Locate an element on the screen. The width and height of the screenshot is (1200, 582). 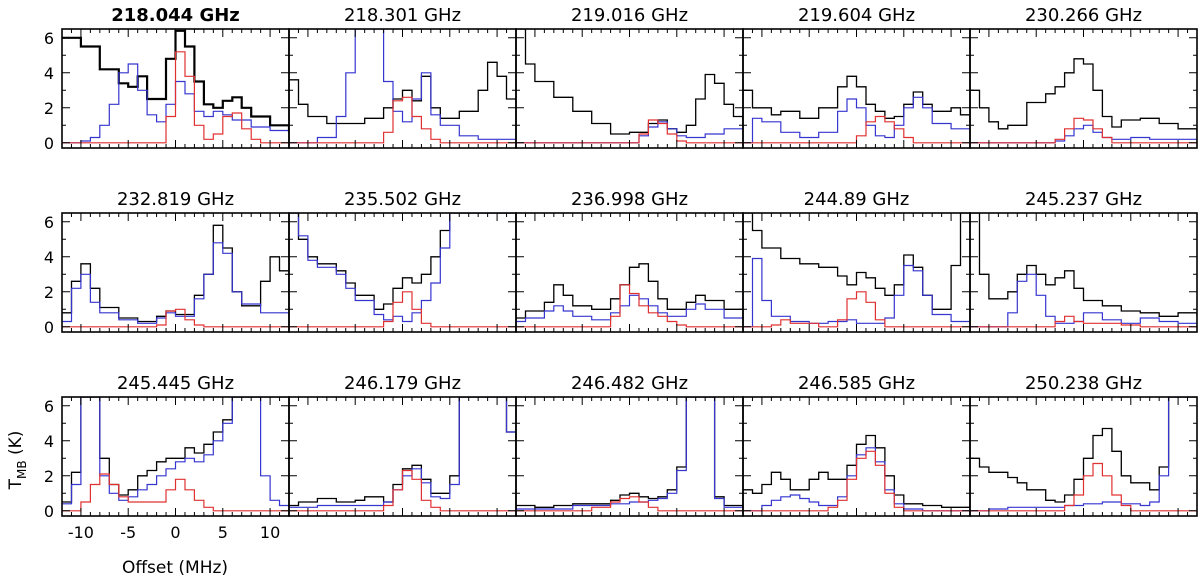
y-tick-labels: 0 2 4 6 0 2 4 6 0 2 4 6 is located at coordinates (49, 275).